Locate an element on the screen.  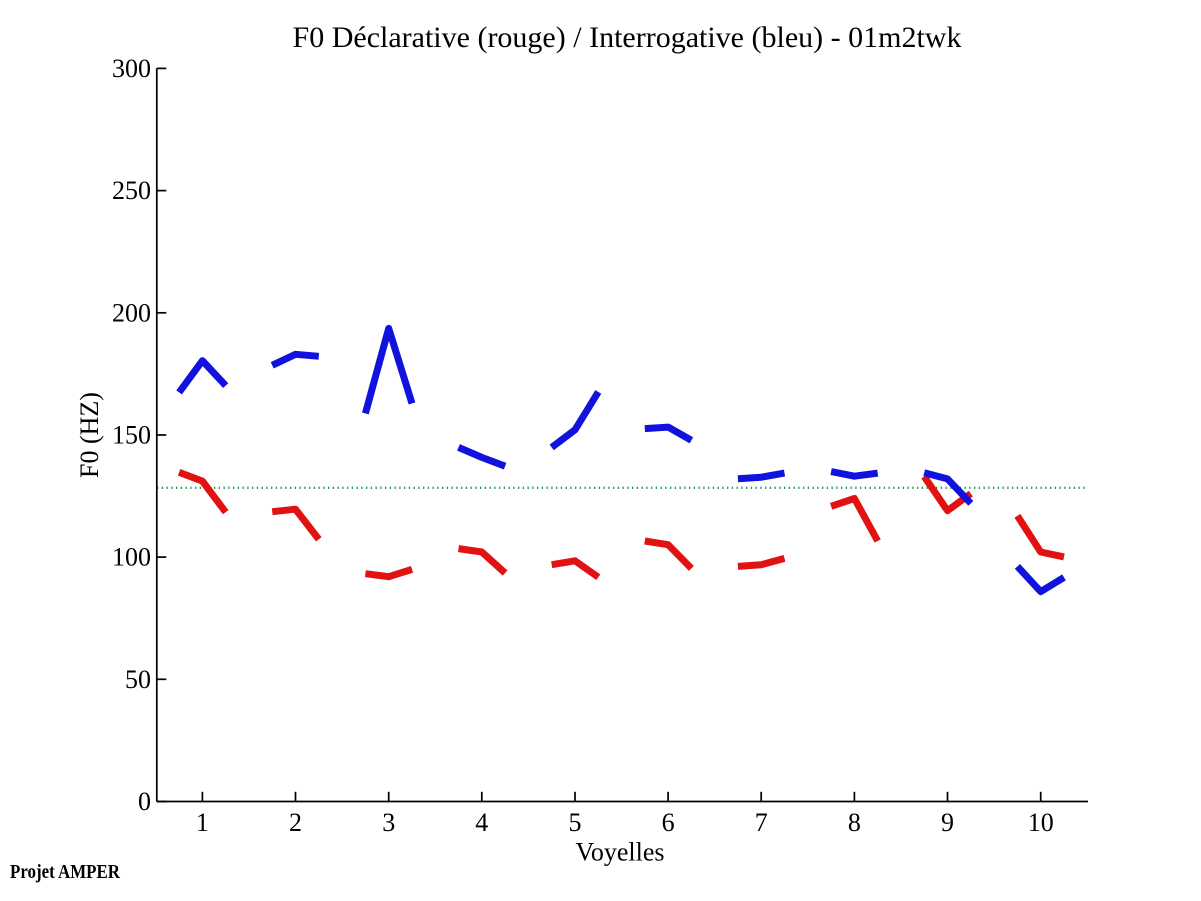
svg-text: 250 is located at coordinates (131, 190).